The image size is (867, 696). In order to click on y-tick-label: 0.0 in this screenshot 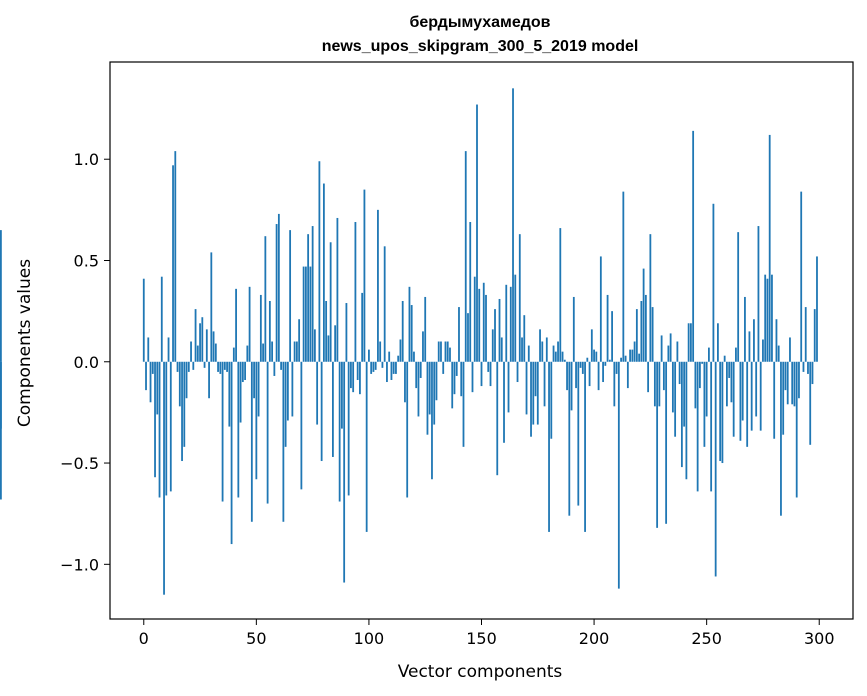, I will do `click(86, 362)`.